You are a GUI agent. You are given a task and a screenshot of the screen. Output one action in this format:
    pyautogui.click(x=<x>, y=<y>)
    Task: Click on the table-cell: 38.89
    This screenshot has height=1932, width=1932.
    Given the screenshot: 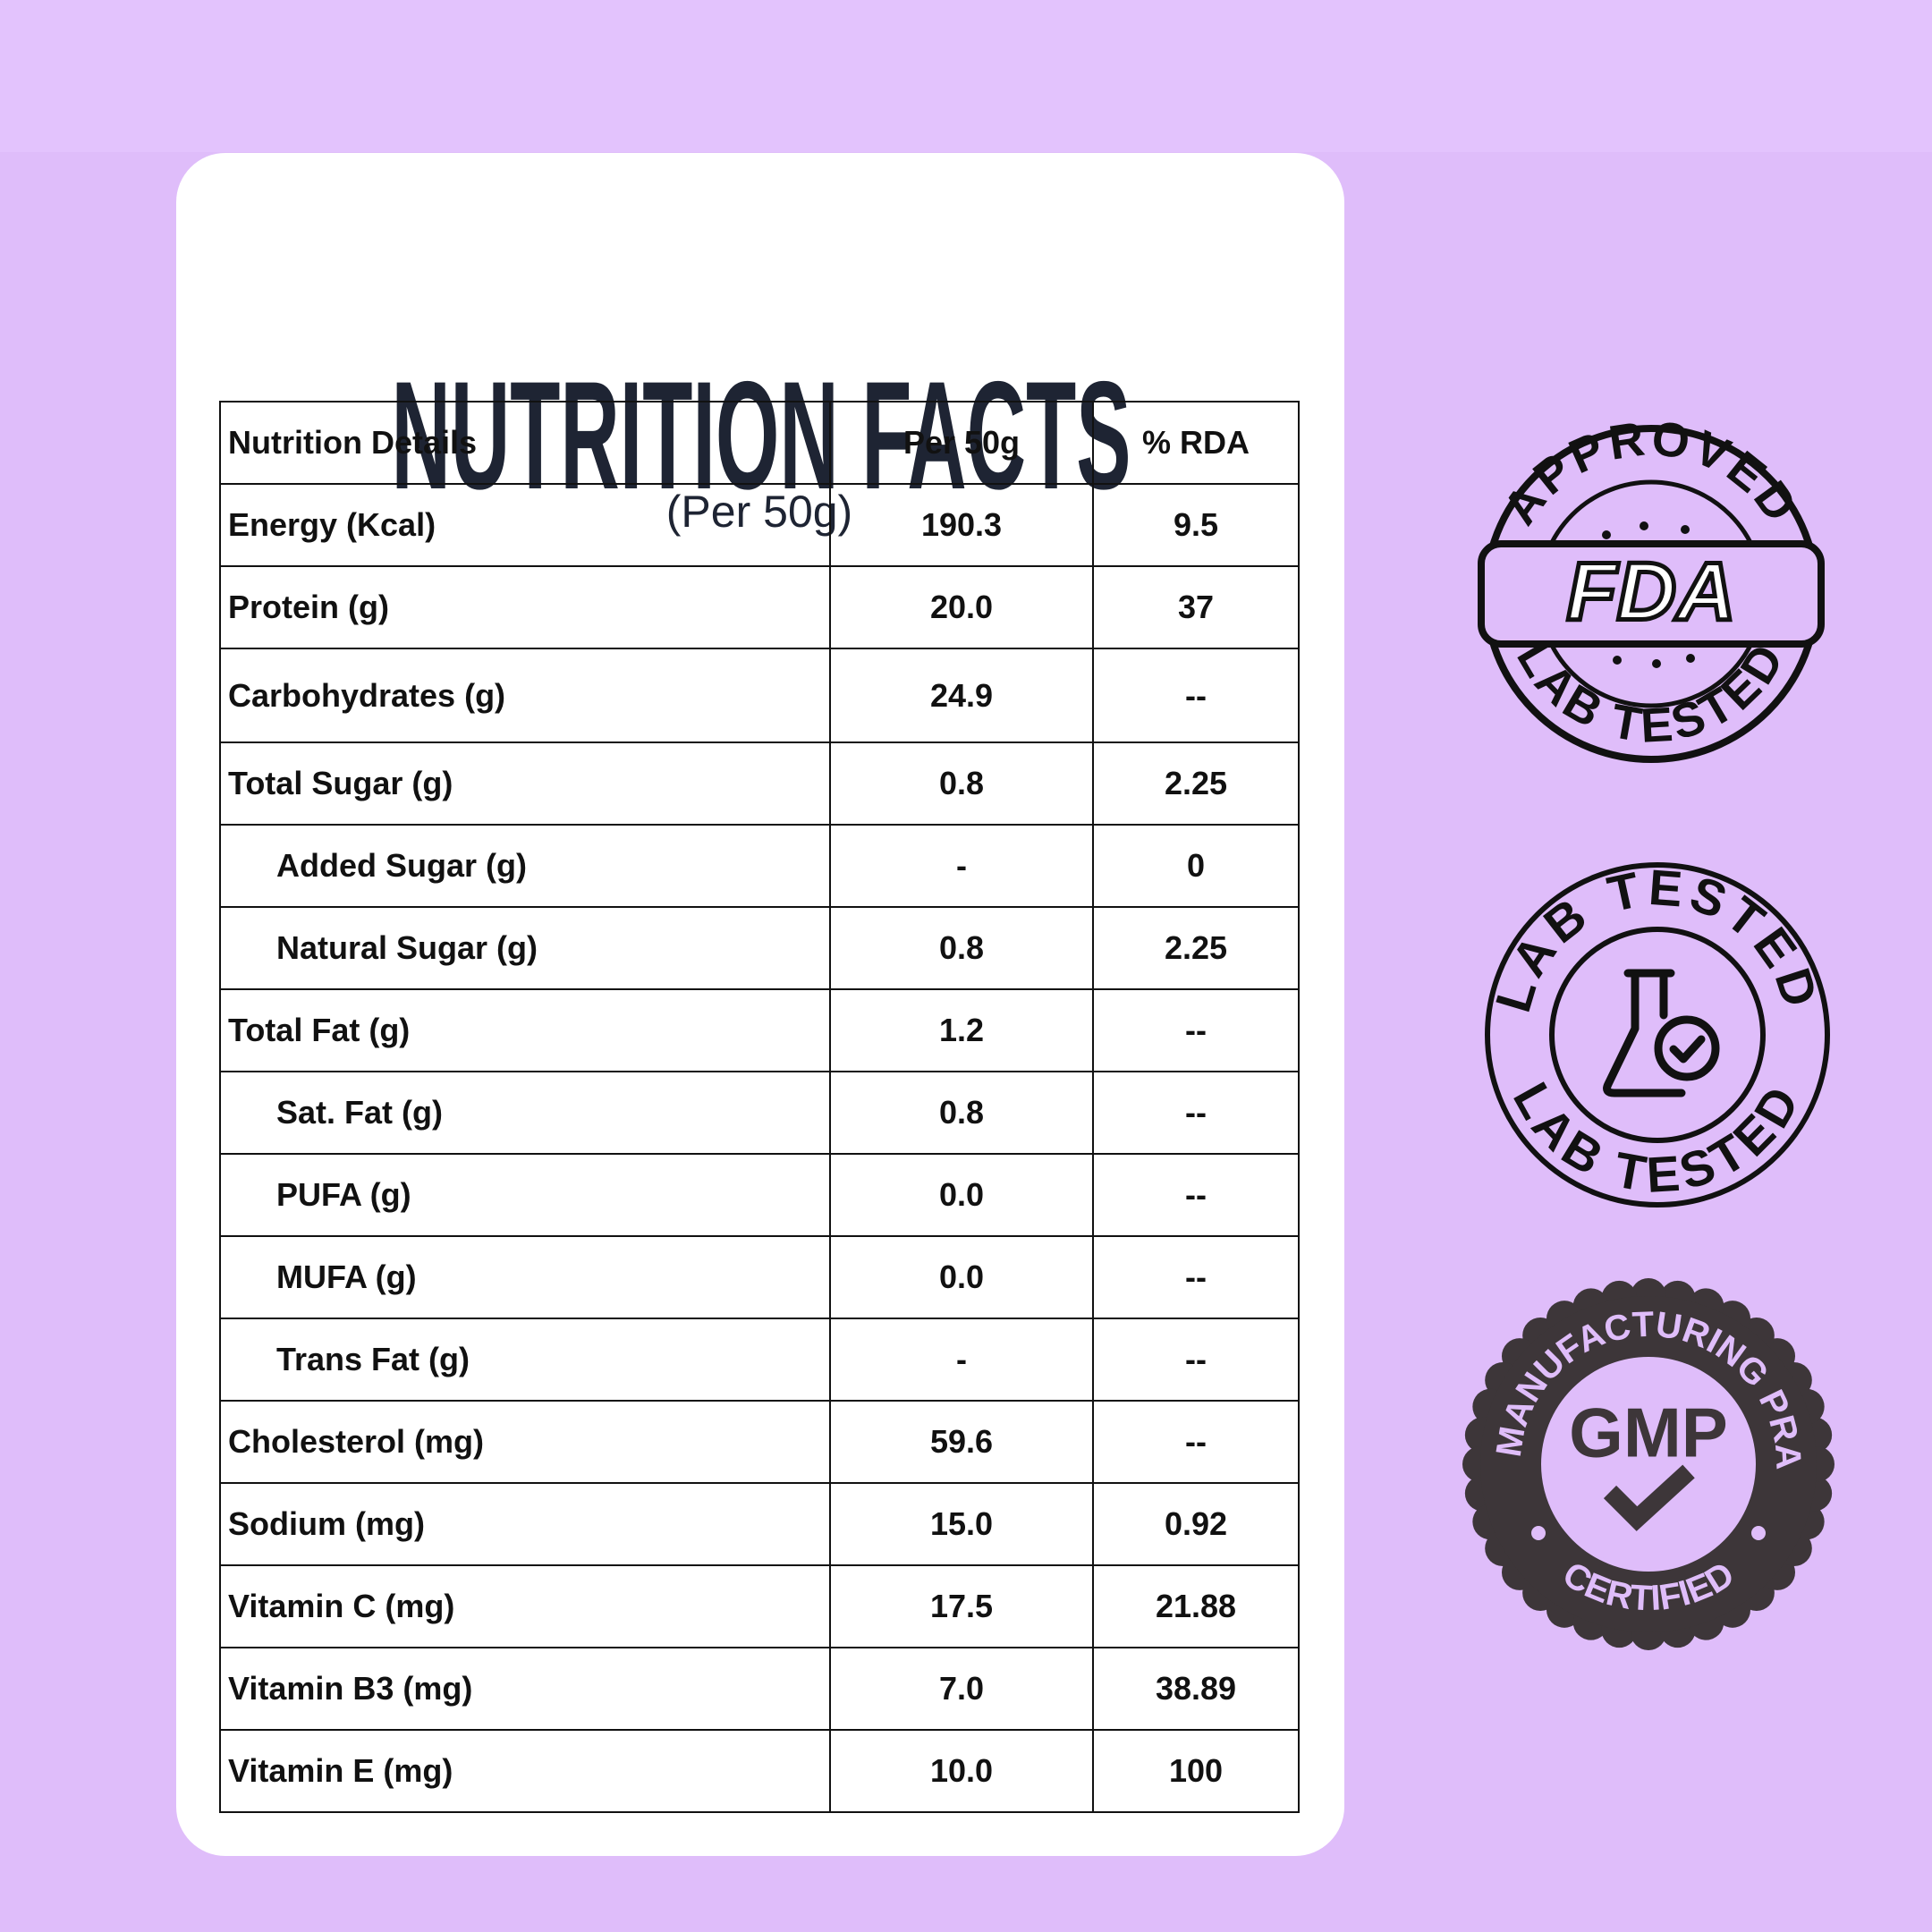 What is the action you would take?
    pyautogui.click(x=1196, y=1689)
    